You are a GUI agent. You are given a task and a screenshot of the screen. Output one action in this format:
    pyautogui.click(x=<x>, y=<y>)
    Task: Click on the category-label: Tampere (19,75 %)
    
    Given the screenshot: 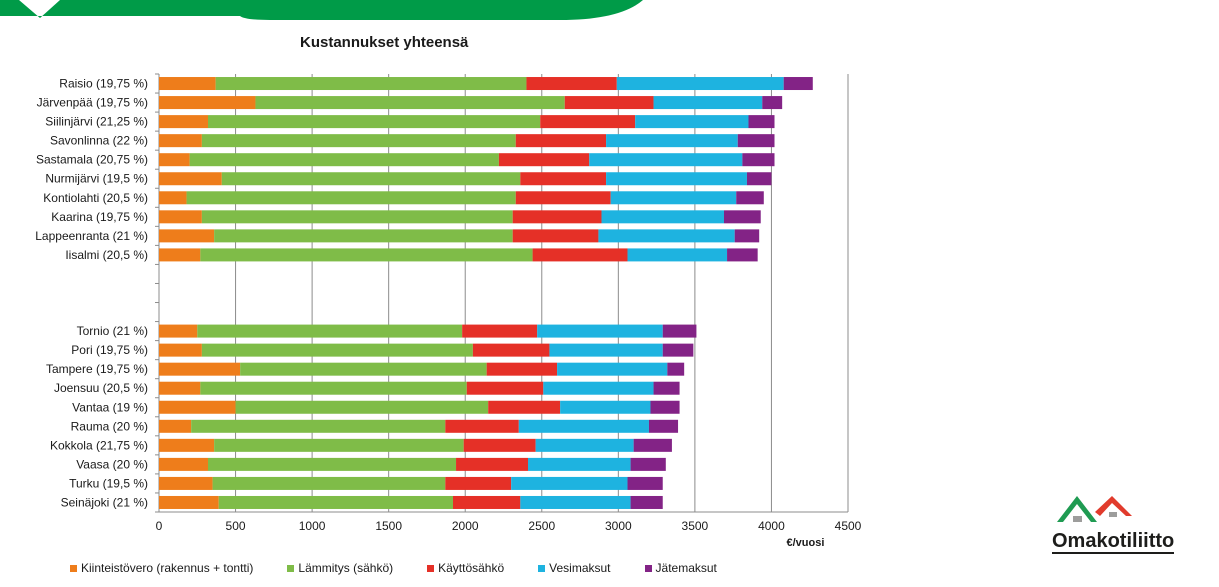 What is the action you would take?
    pyautogui.click(x=97, y=369)
    